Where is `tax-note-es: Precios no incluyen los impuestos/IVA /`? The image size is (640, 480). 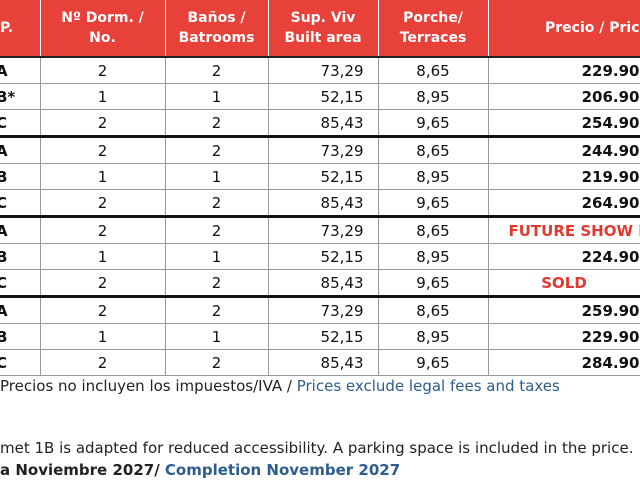
tax-note-es: Precios no incluyen los impuestos/IVA / is located at coordinates (148, 386).